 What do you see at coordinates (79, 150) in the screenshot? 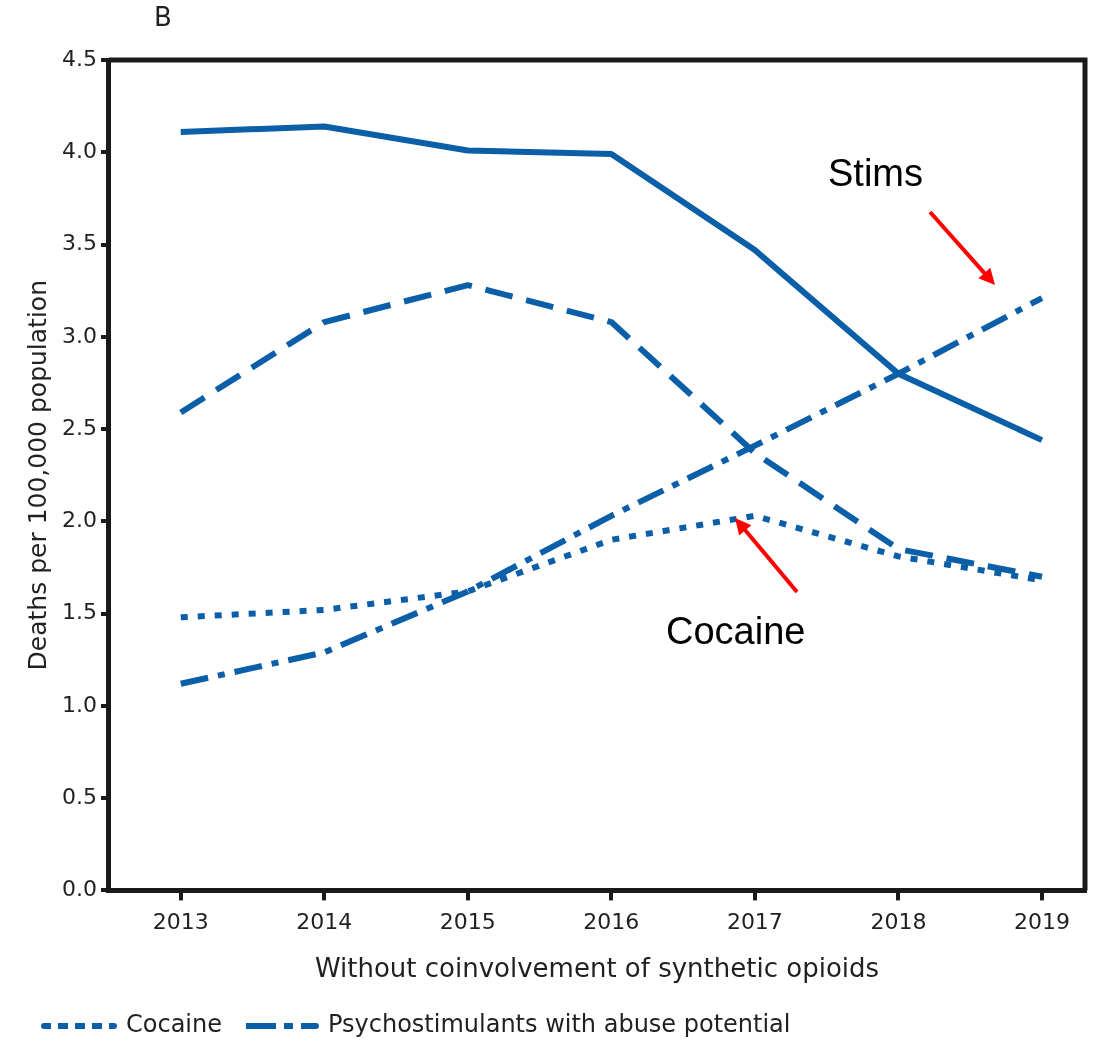
I see `y-tick-label: 4.0` at bounding box center [79, 150].